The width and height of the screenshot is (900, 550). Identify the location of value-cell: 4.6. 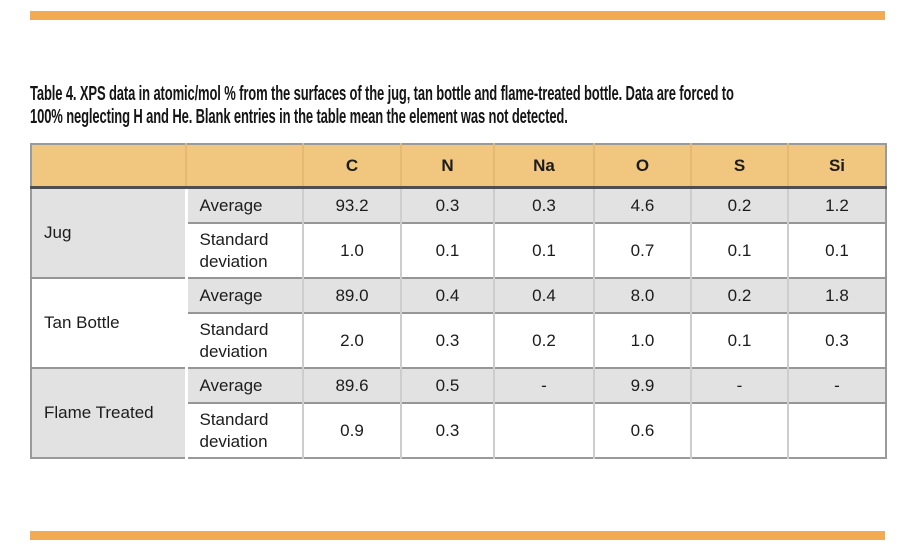
(643, 204).